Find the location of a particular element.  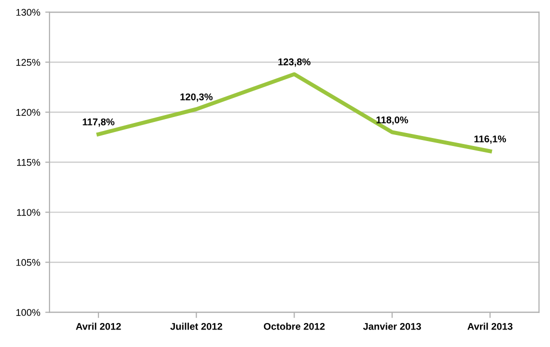

y-tick-label: 105% is located at coordinates (28, 262).